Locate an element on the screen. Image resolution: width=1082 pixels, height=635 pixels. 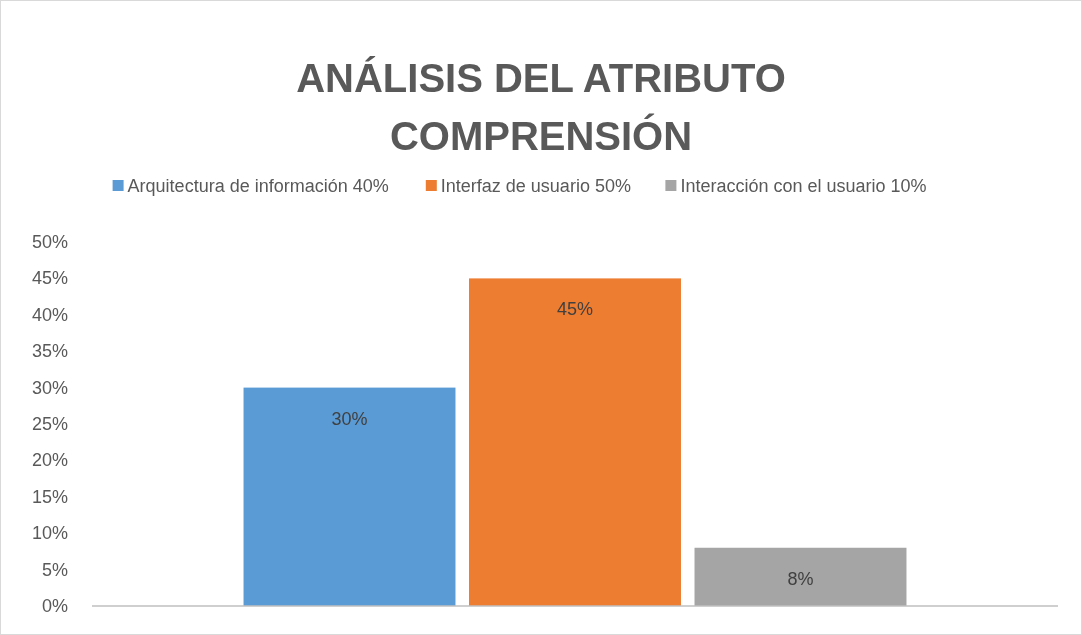
y-tick-label: 50% is located at coordinates (49, 242).